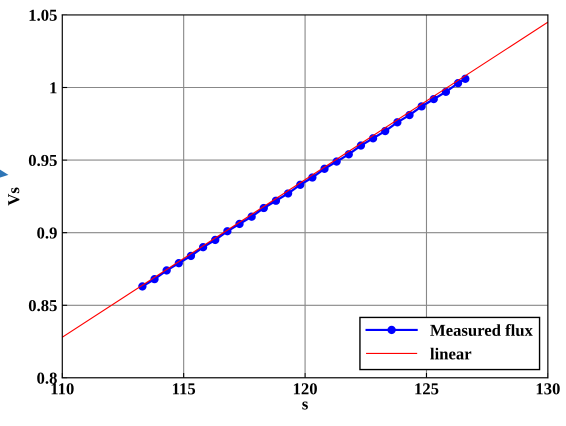 The height and width of the screenshot is (426, 566). Describe the element at coordinates (426, 388) in the screenshot. I see `x-tick-label: 125` at that location.